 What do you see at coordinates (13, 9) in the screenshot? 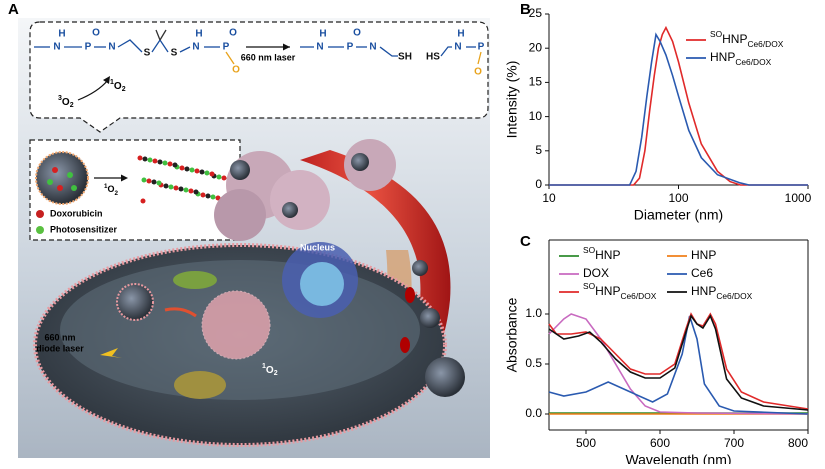
I see `panel-label: A` at bounding box center [13, 9].